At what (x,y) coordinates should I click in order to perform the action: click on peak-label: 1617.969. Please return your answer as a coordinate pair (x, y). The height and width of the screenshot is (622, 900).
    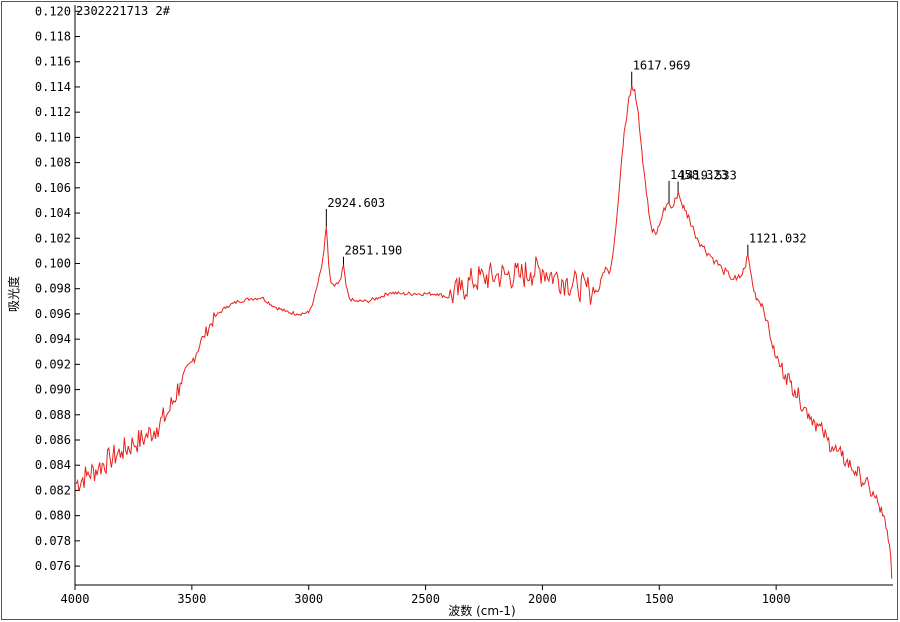
    Looking at the image, I should click on (662, 66).